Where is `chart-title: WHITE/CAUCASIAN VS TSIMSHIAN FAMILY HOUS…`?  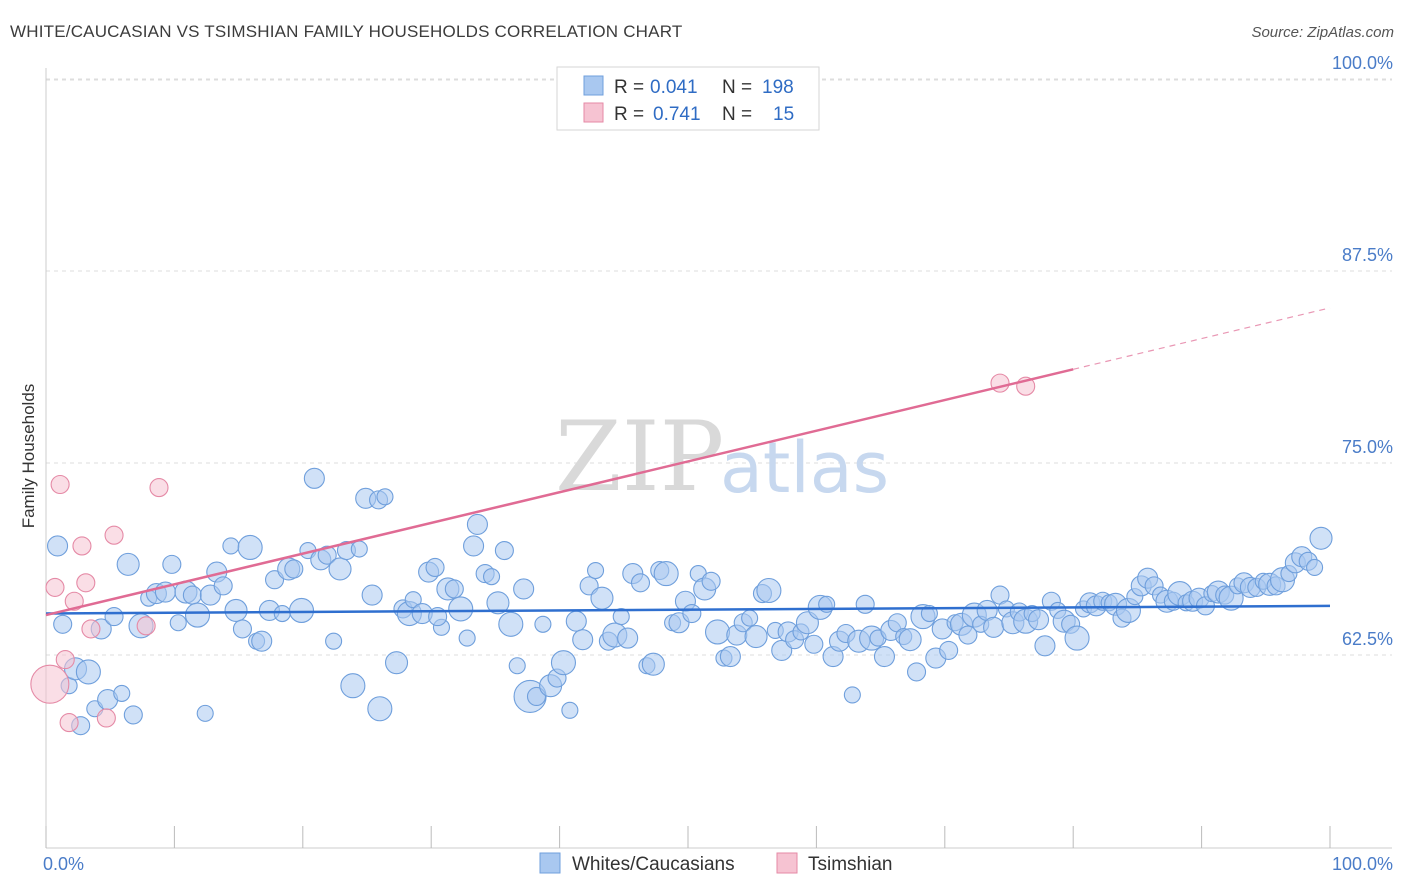 chart-title: WHITE/CAUCASIAN VS TSIMSHIAN FAMILY HOUS… is located at coordinates (346, 31).